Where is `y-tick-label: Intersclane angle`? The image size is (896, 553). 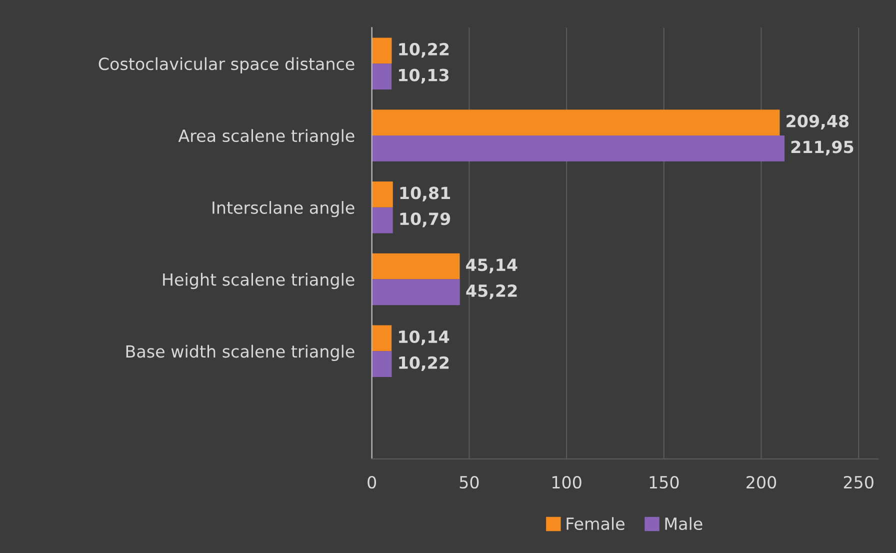
y-tick-label: Intersclane angle is located at coordinates (283, 209).